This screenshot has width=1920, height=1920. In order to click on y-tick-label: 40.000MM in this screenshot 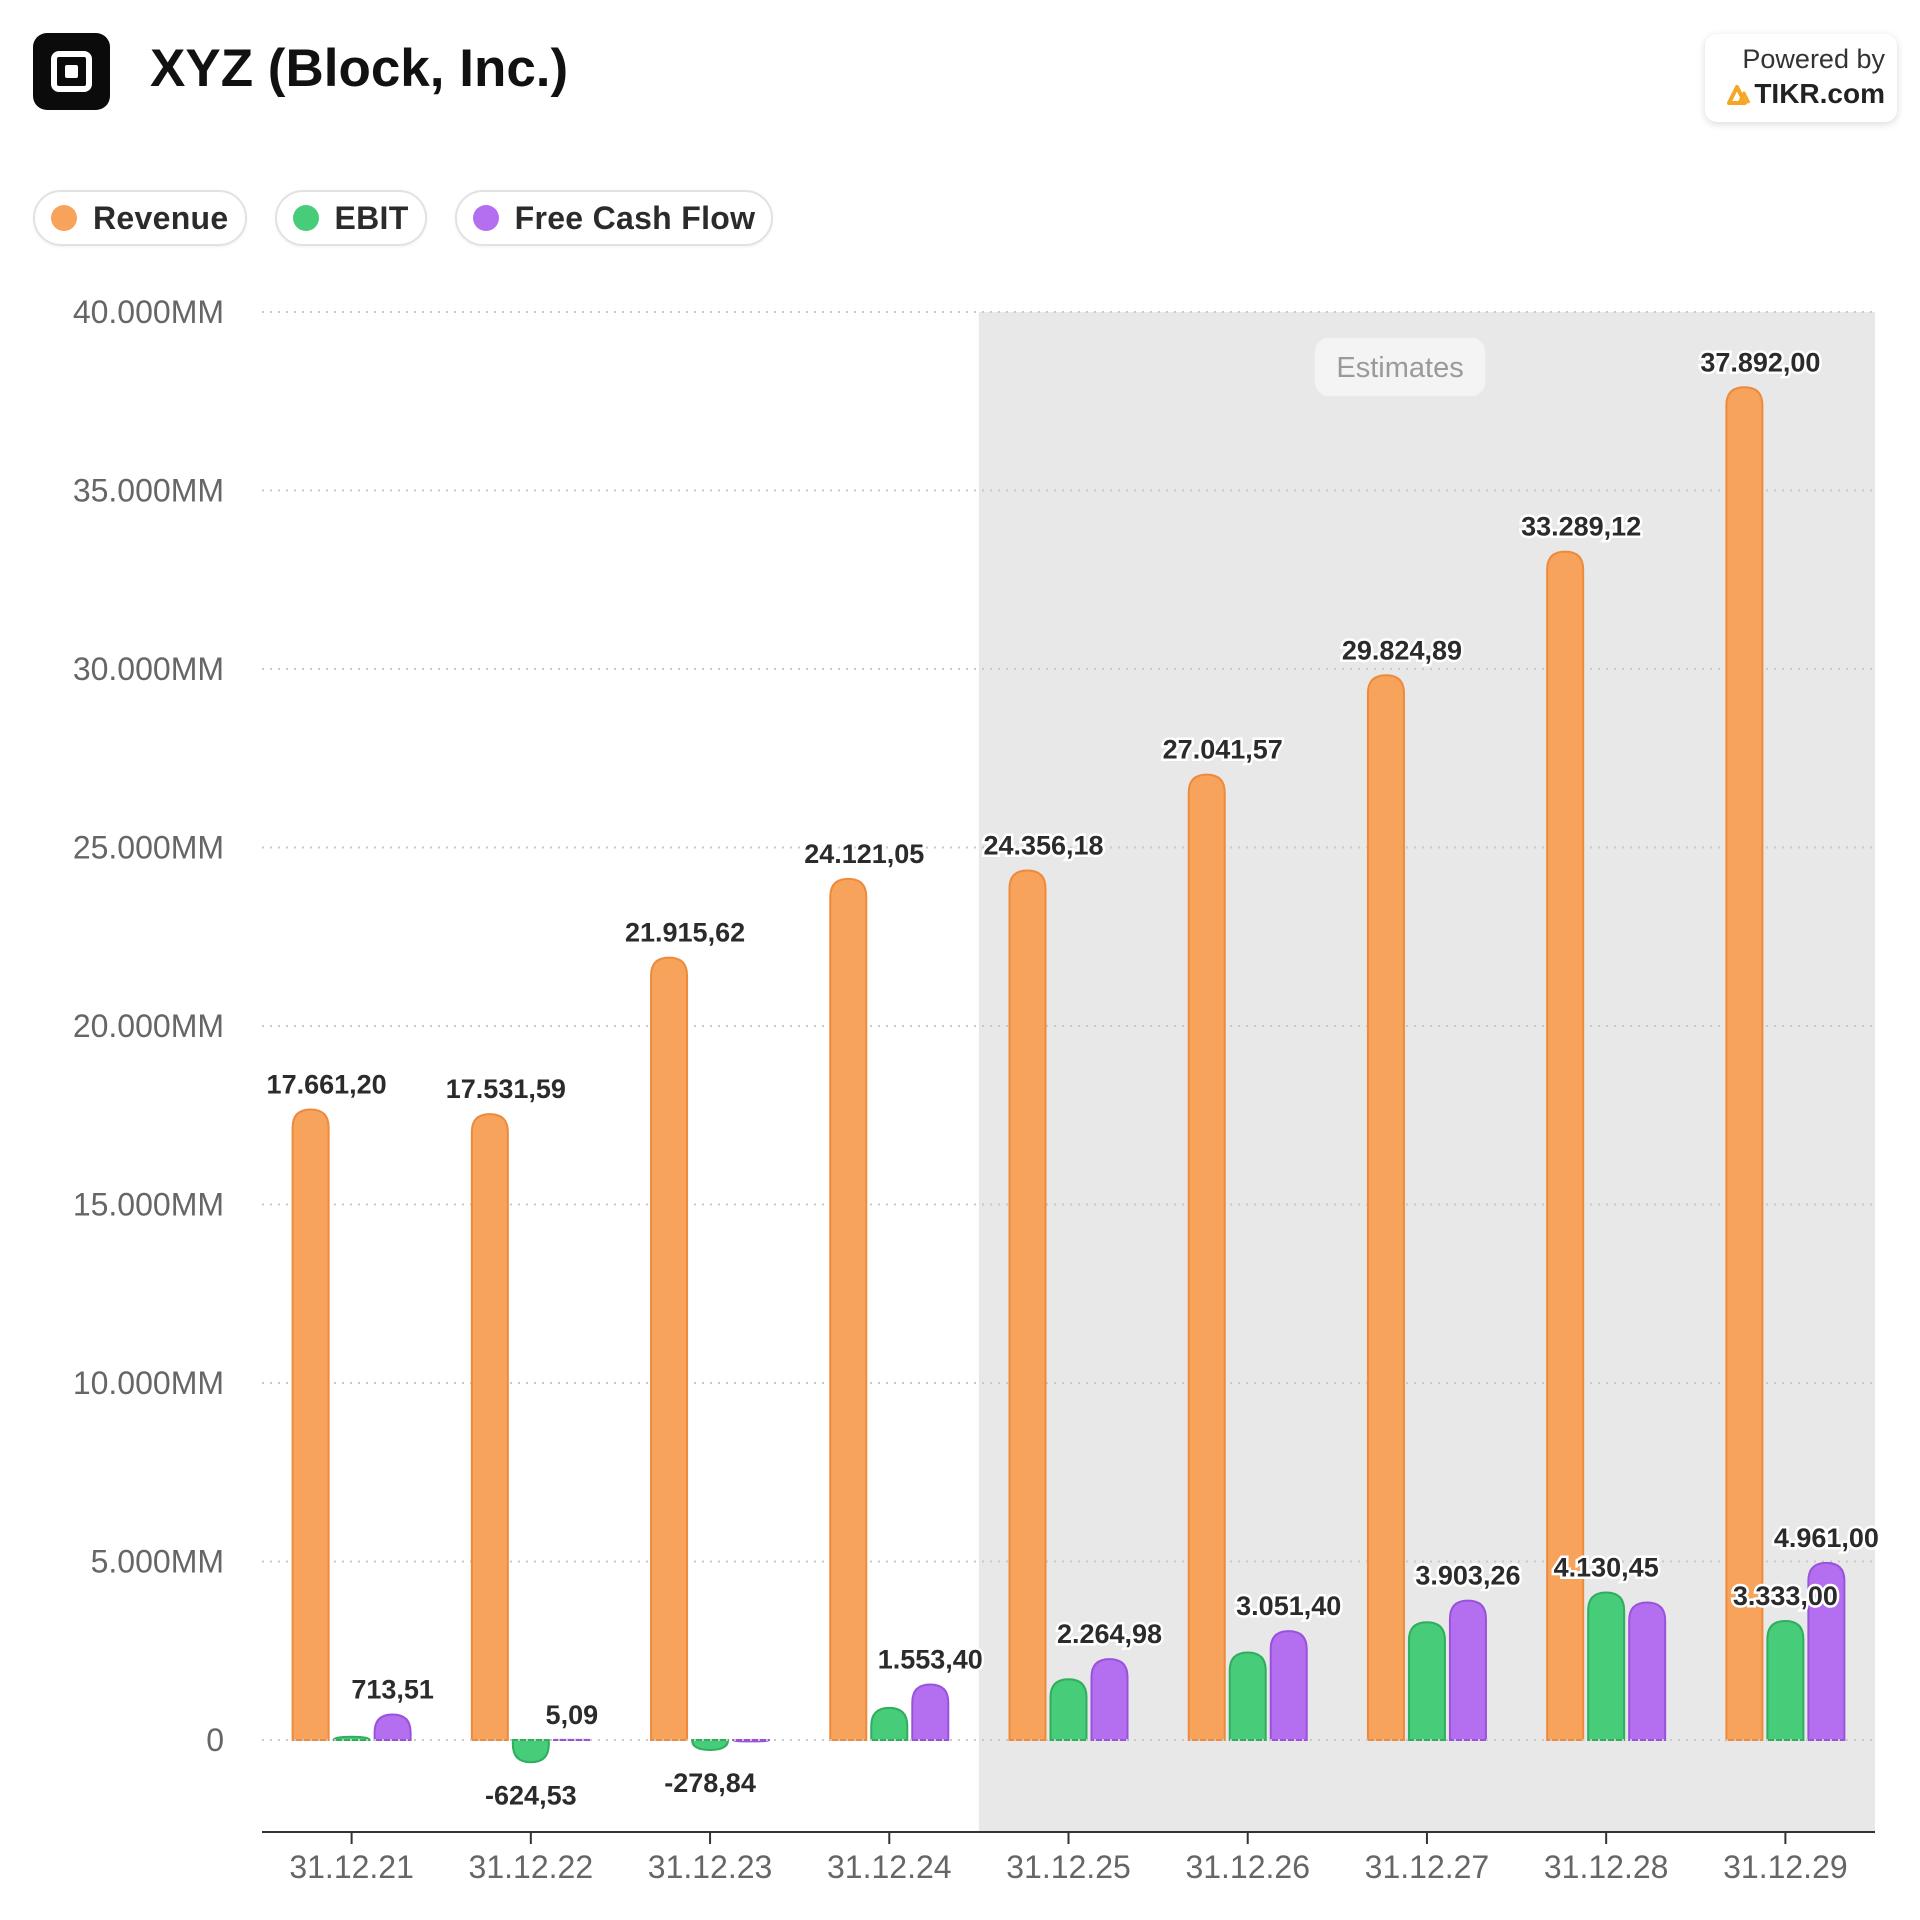, I will do `click(148, 312)`.